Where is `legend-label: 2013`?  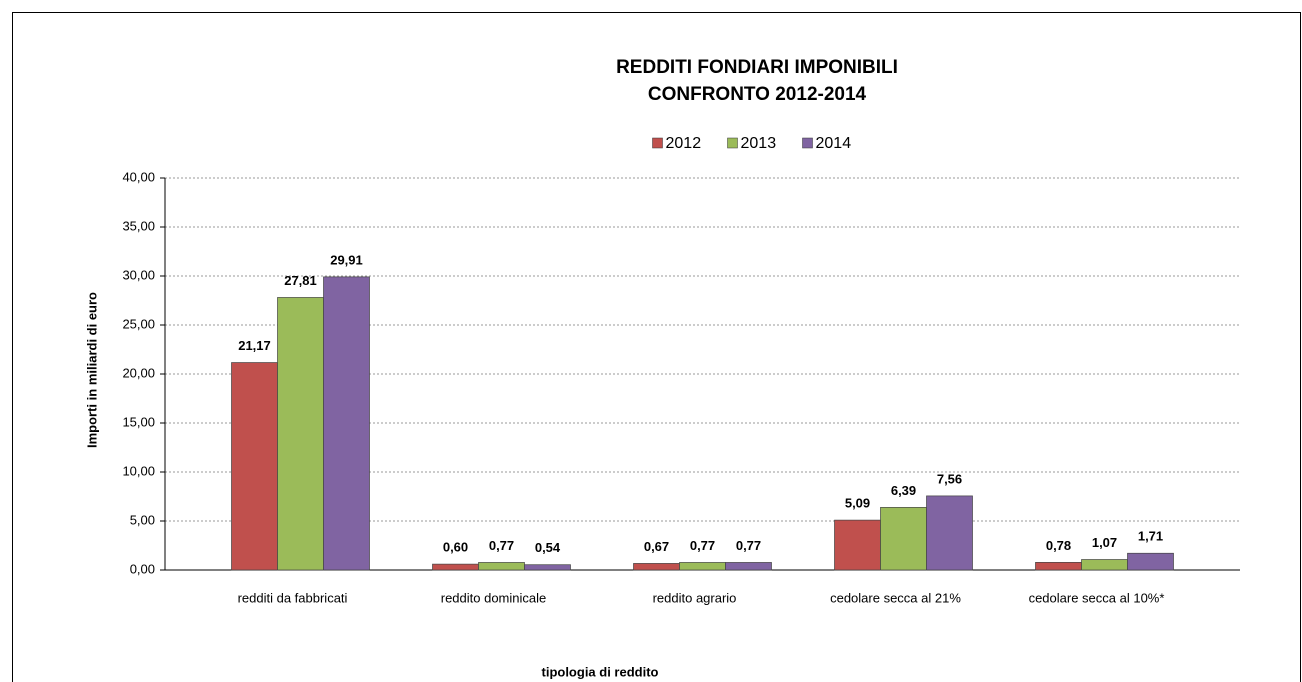
legend-label: 2013 is located at coordinates (759, 143).